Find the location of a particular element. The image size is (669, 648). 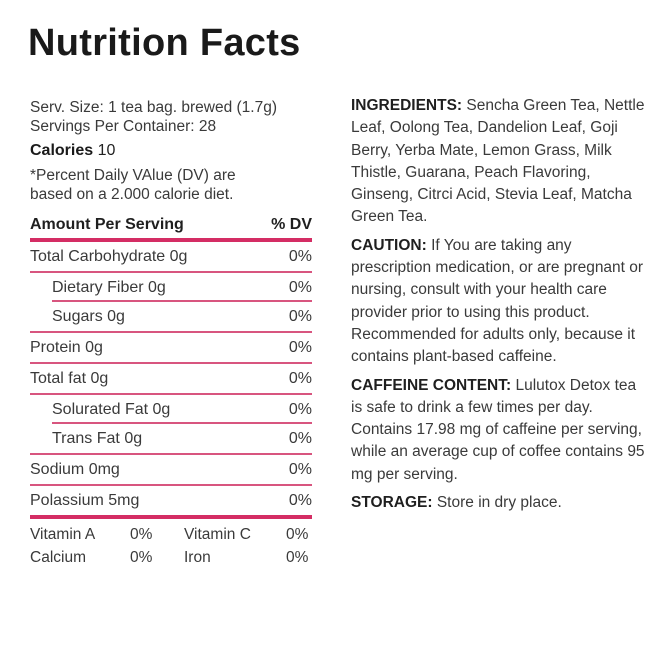

table-header: Amount Per Serving % DV is located at coordinates (171, 227).